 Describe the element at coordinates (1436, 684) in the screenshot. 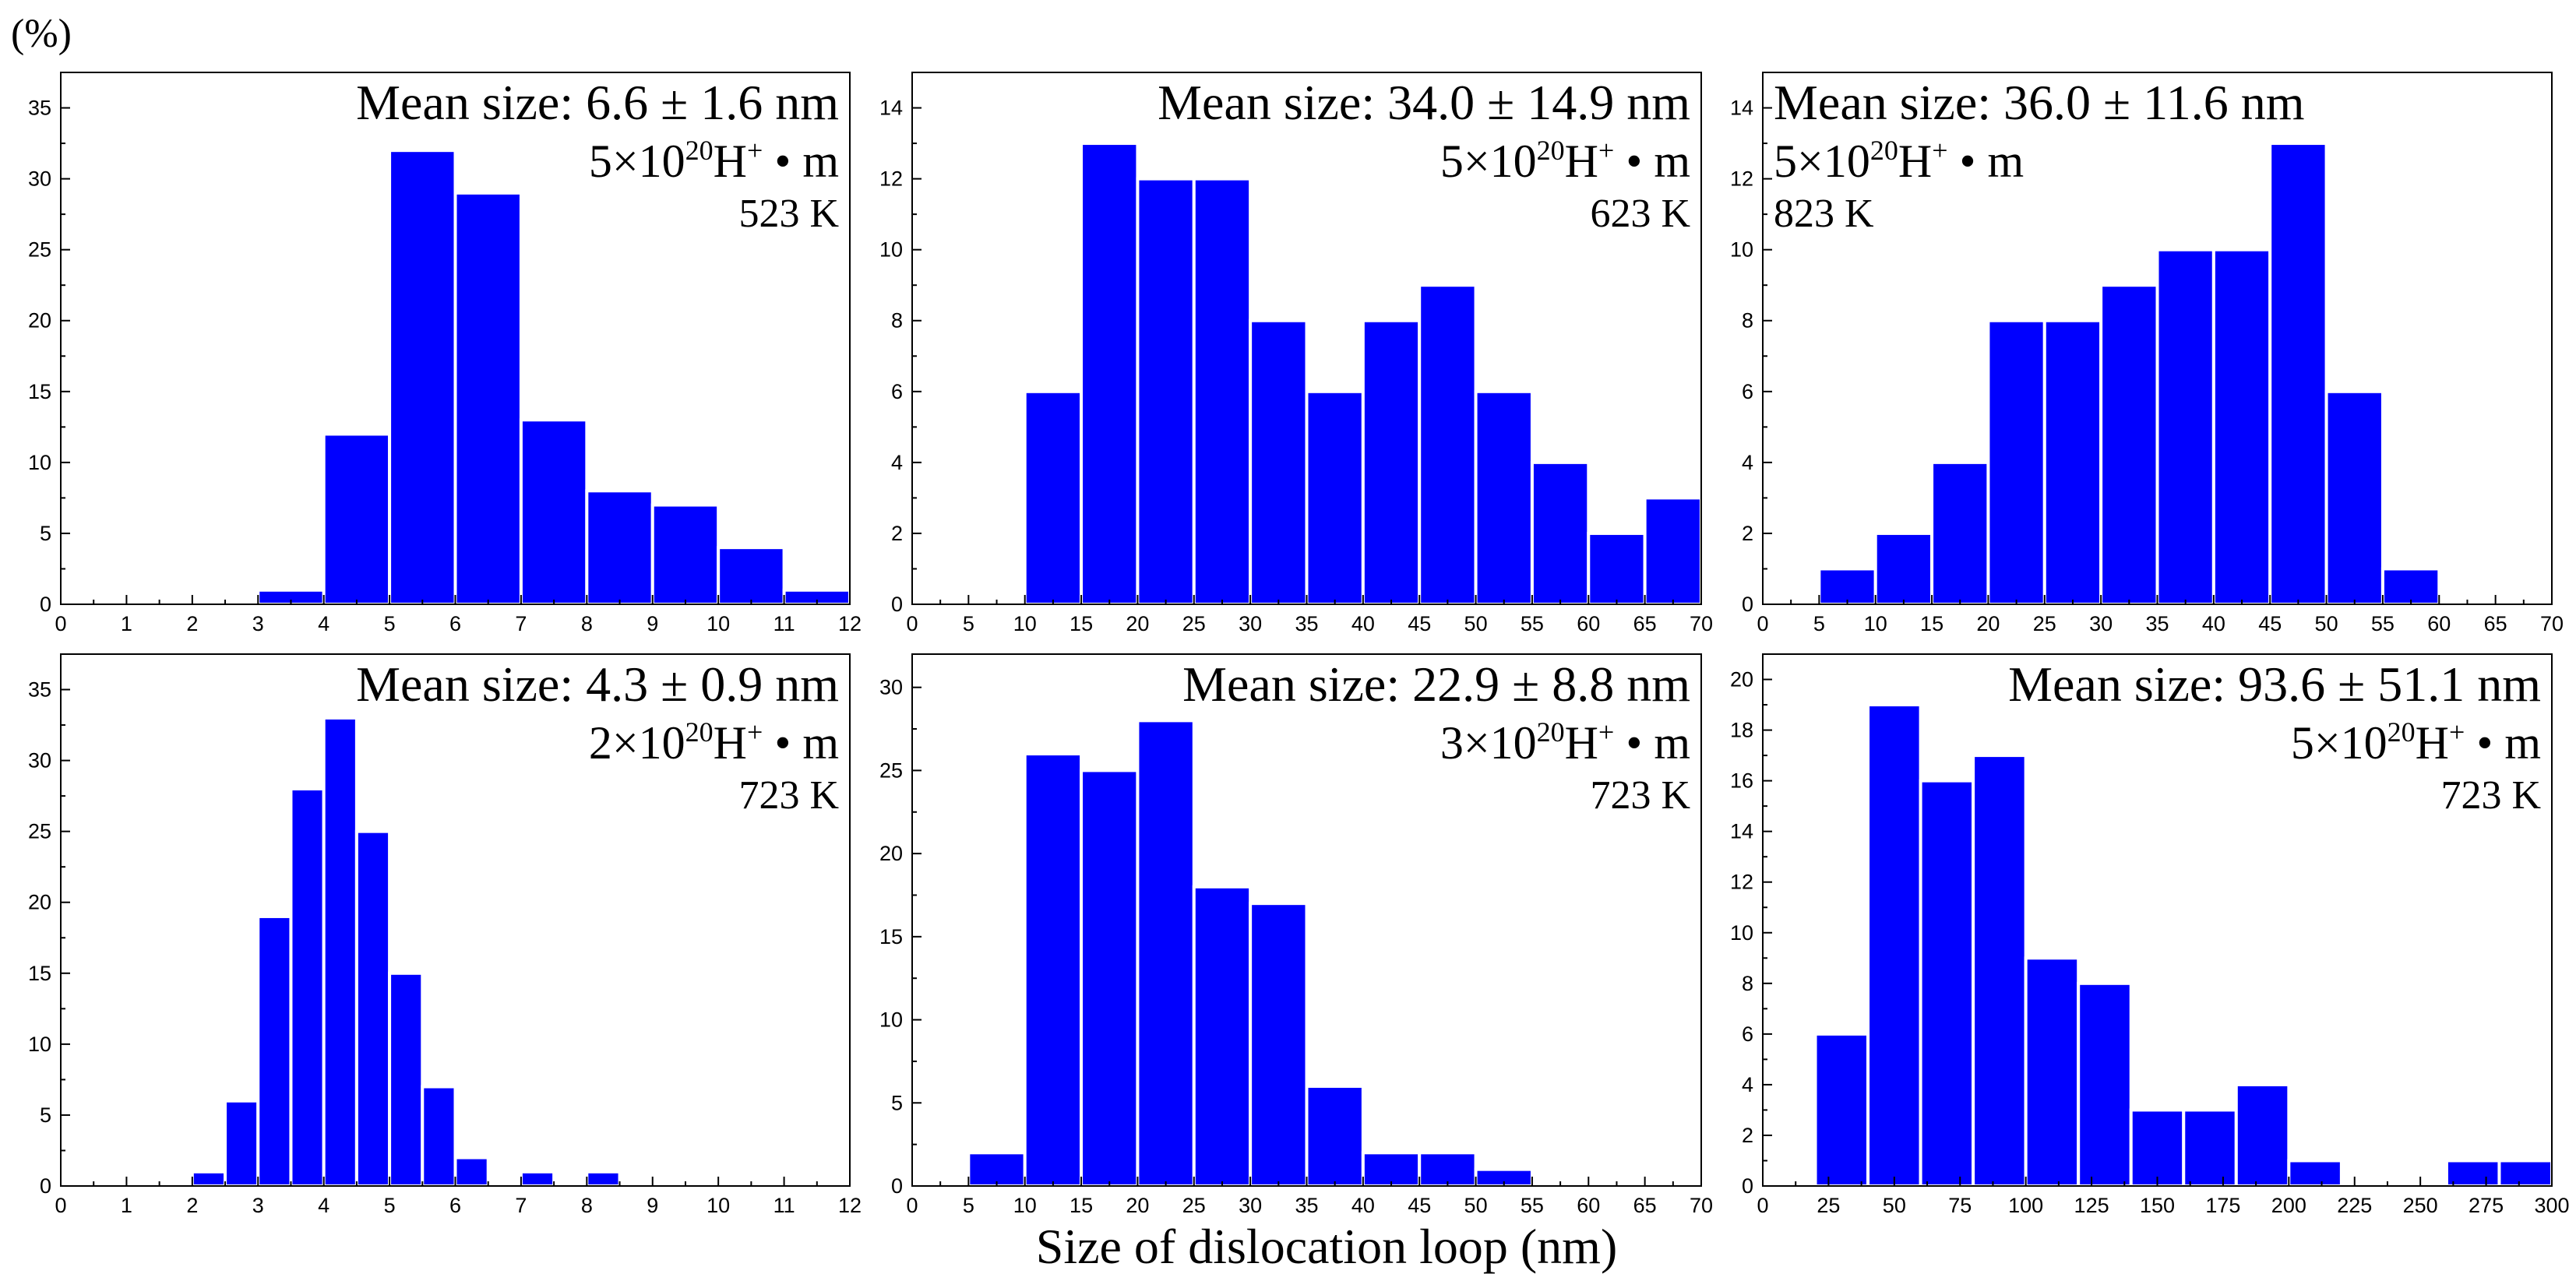

I see `mean-size-annotation: Mean size: 22.9 ± 8.8 nm` at that location.